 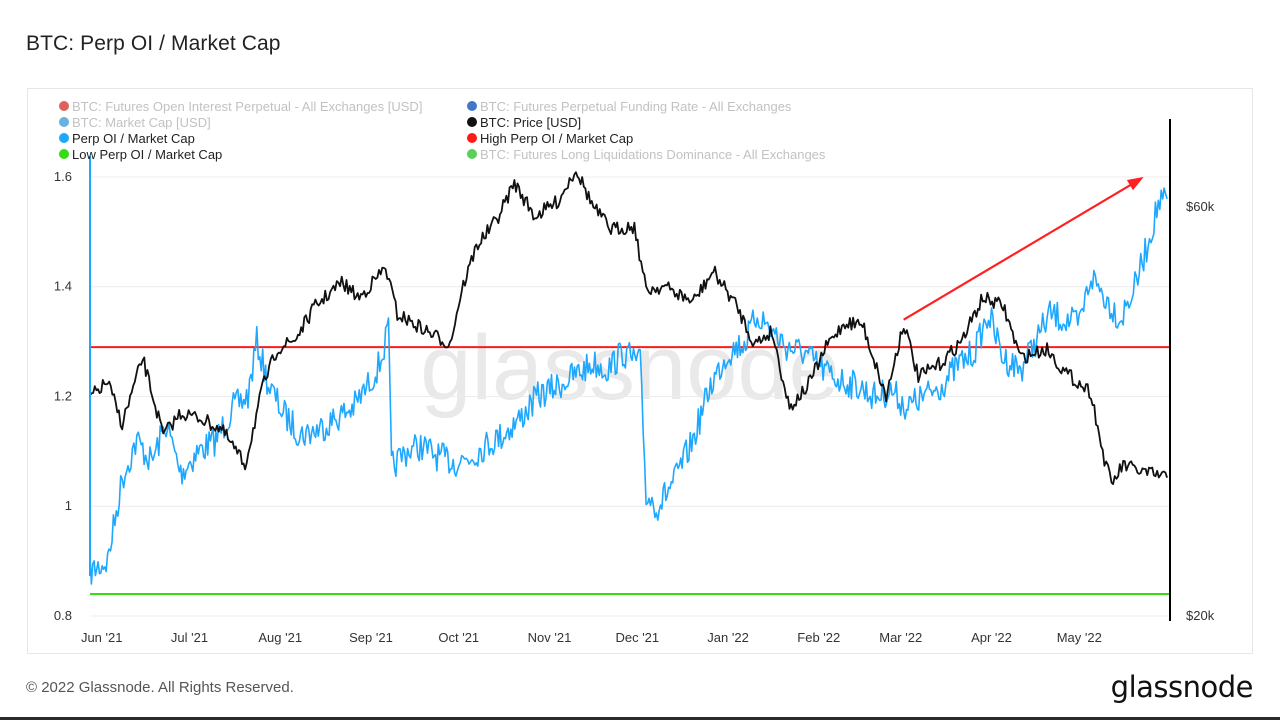 What do you see at coordinates (530, 122) in the screenshot?
I see `legend-entry: BTC: Price [USD]` at bounding box center [530, 122].